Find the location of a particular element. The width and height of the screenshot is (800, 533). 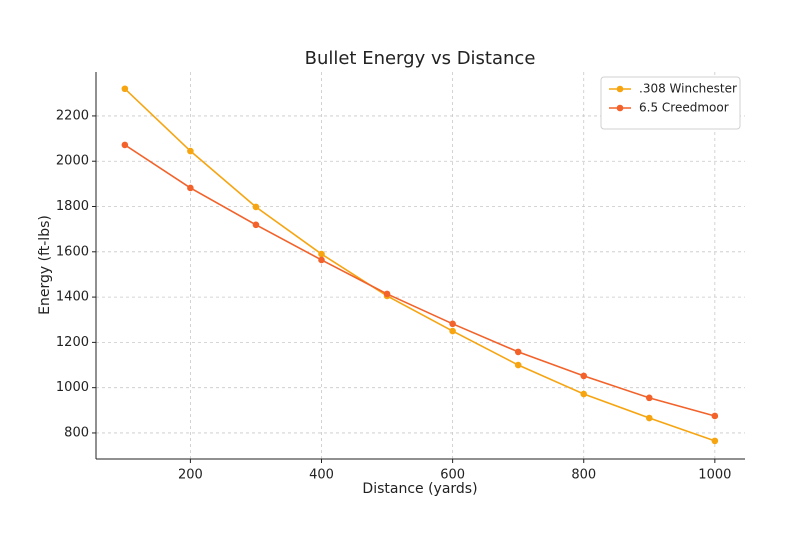

x-tick-label: 200 is located at coordinates (190, 475).